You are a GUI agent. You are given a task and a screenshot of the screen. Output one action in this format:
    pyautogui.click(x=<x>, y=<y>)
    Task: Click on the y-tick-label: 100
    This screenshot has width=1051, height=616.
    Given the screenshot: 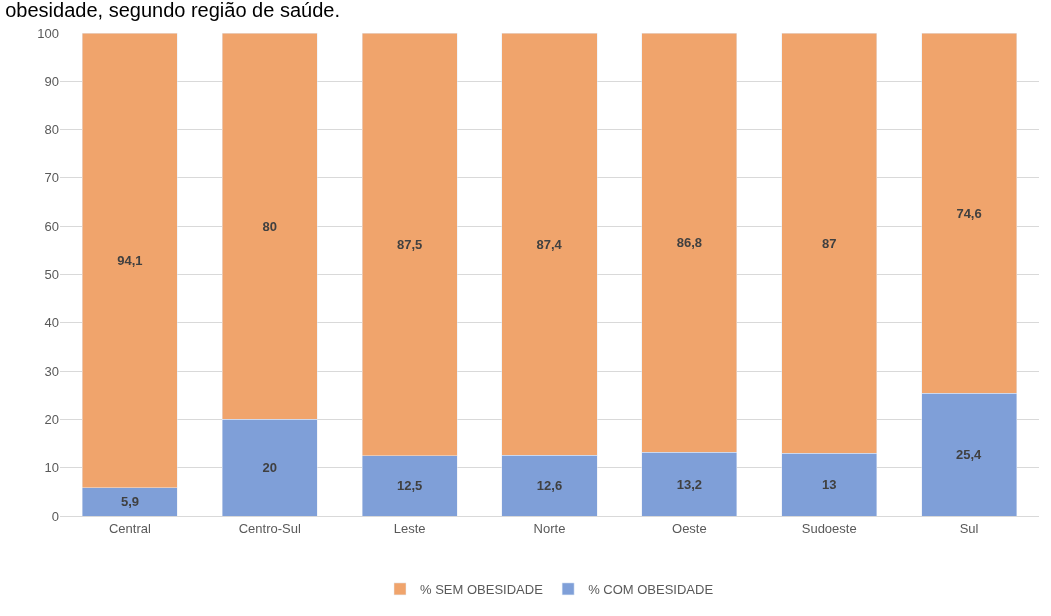 What is the action you would take?
    pyautogui.click(x=48, y=33)
    